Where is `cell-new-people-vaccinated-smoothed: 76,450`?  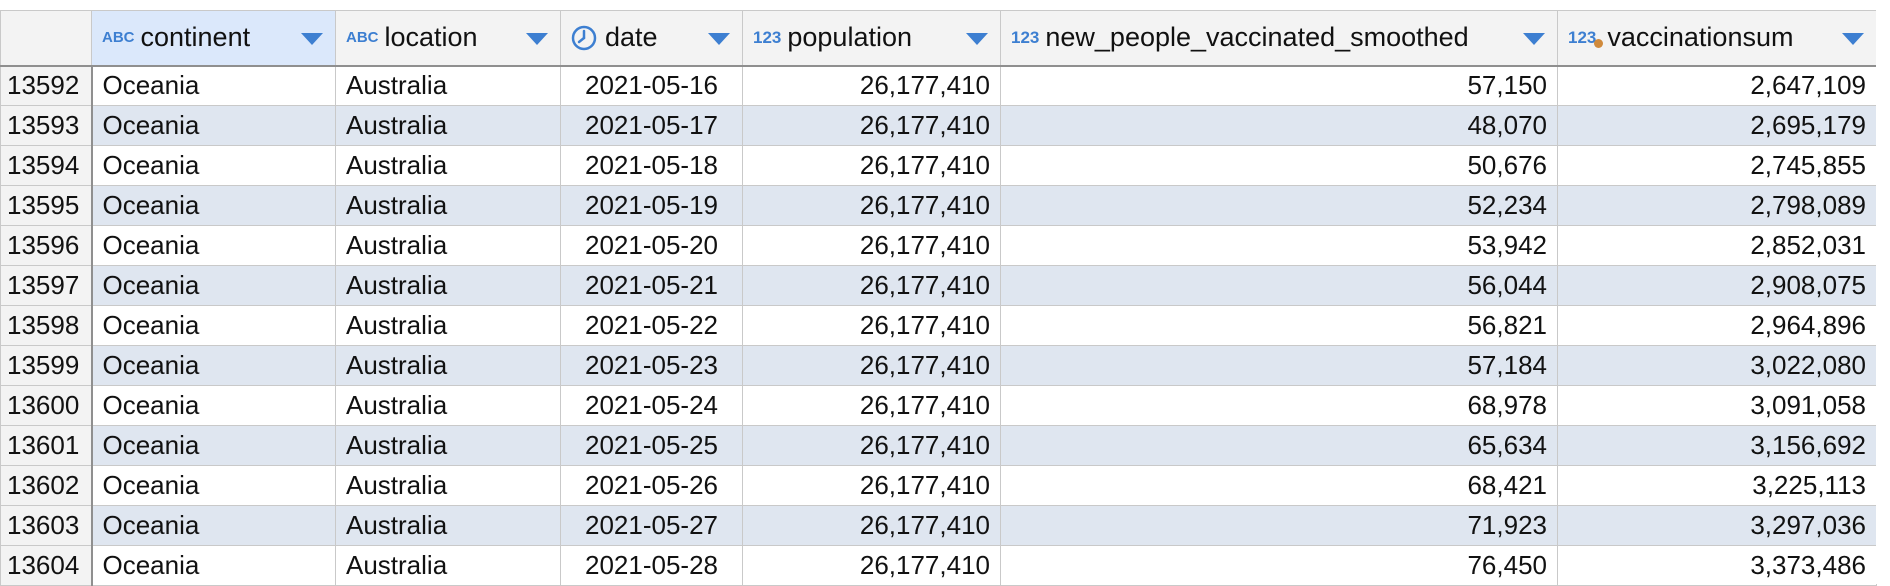
cell-new-people-vaccinated-smoothed: 76,450 is located at coordinates (1279, 565).